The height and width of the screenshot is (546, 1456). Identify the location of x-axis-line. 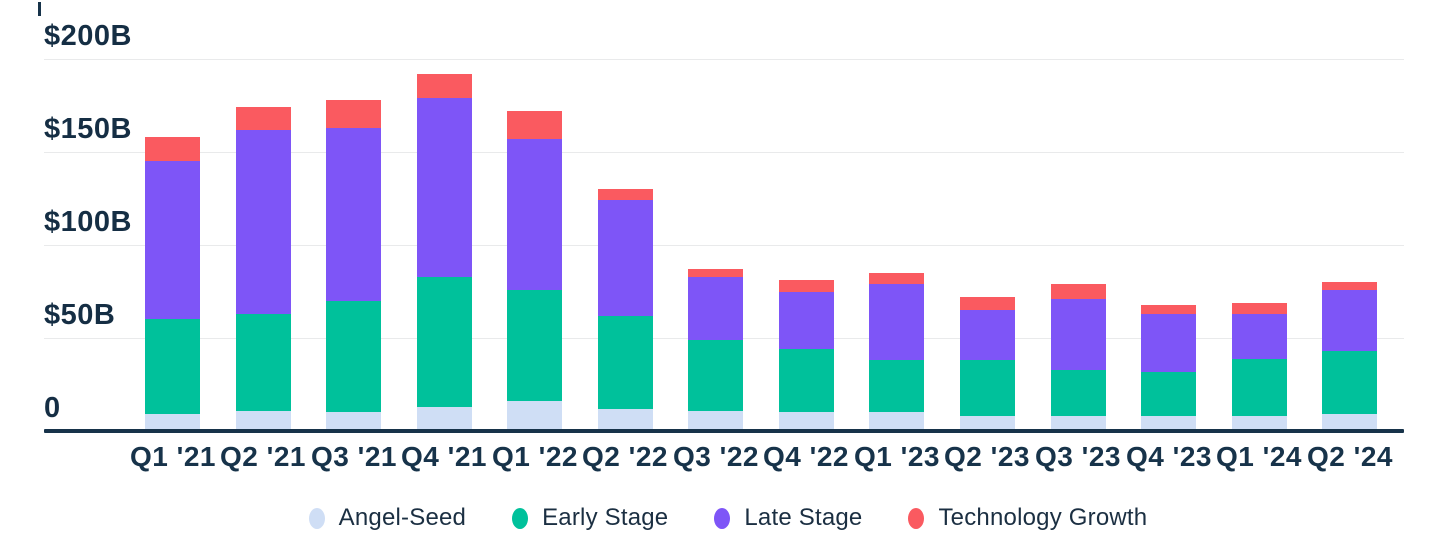
(724, 431).